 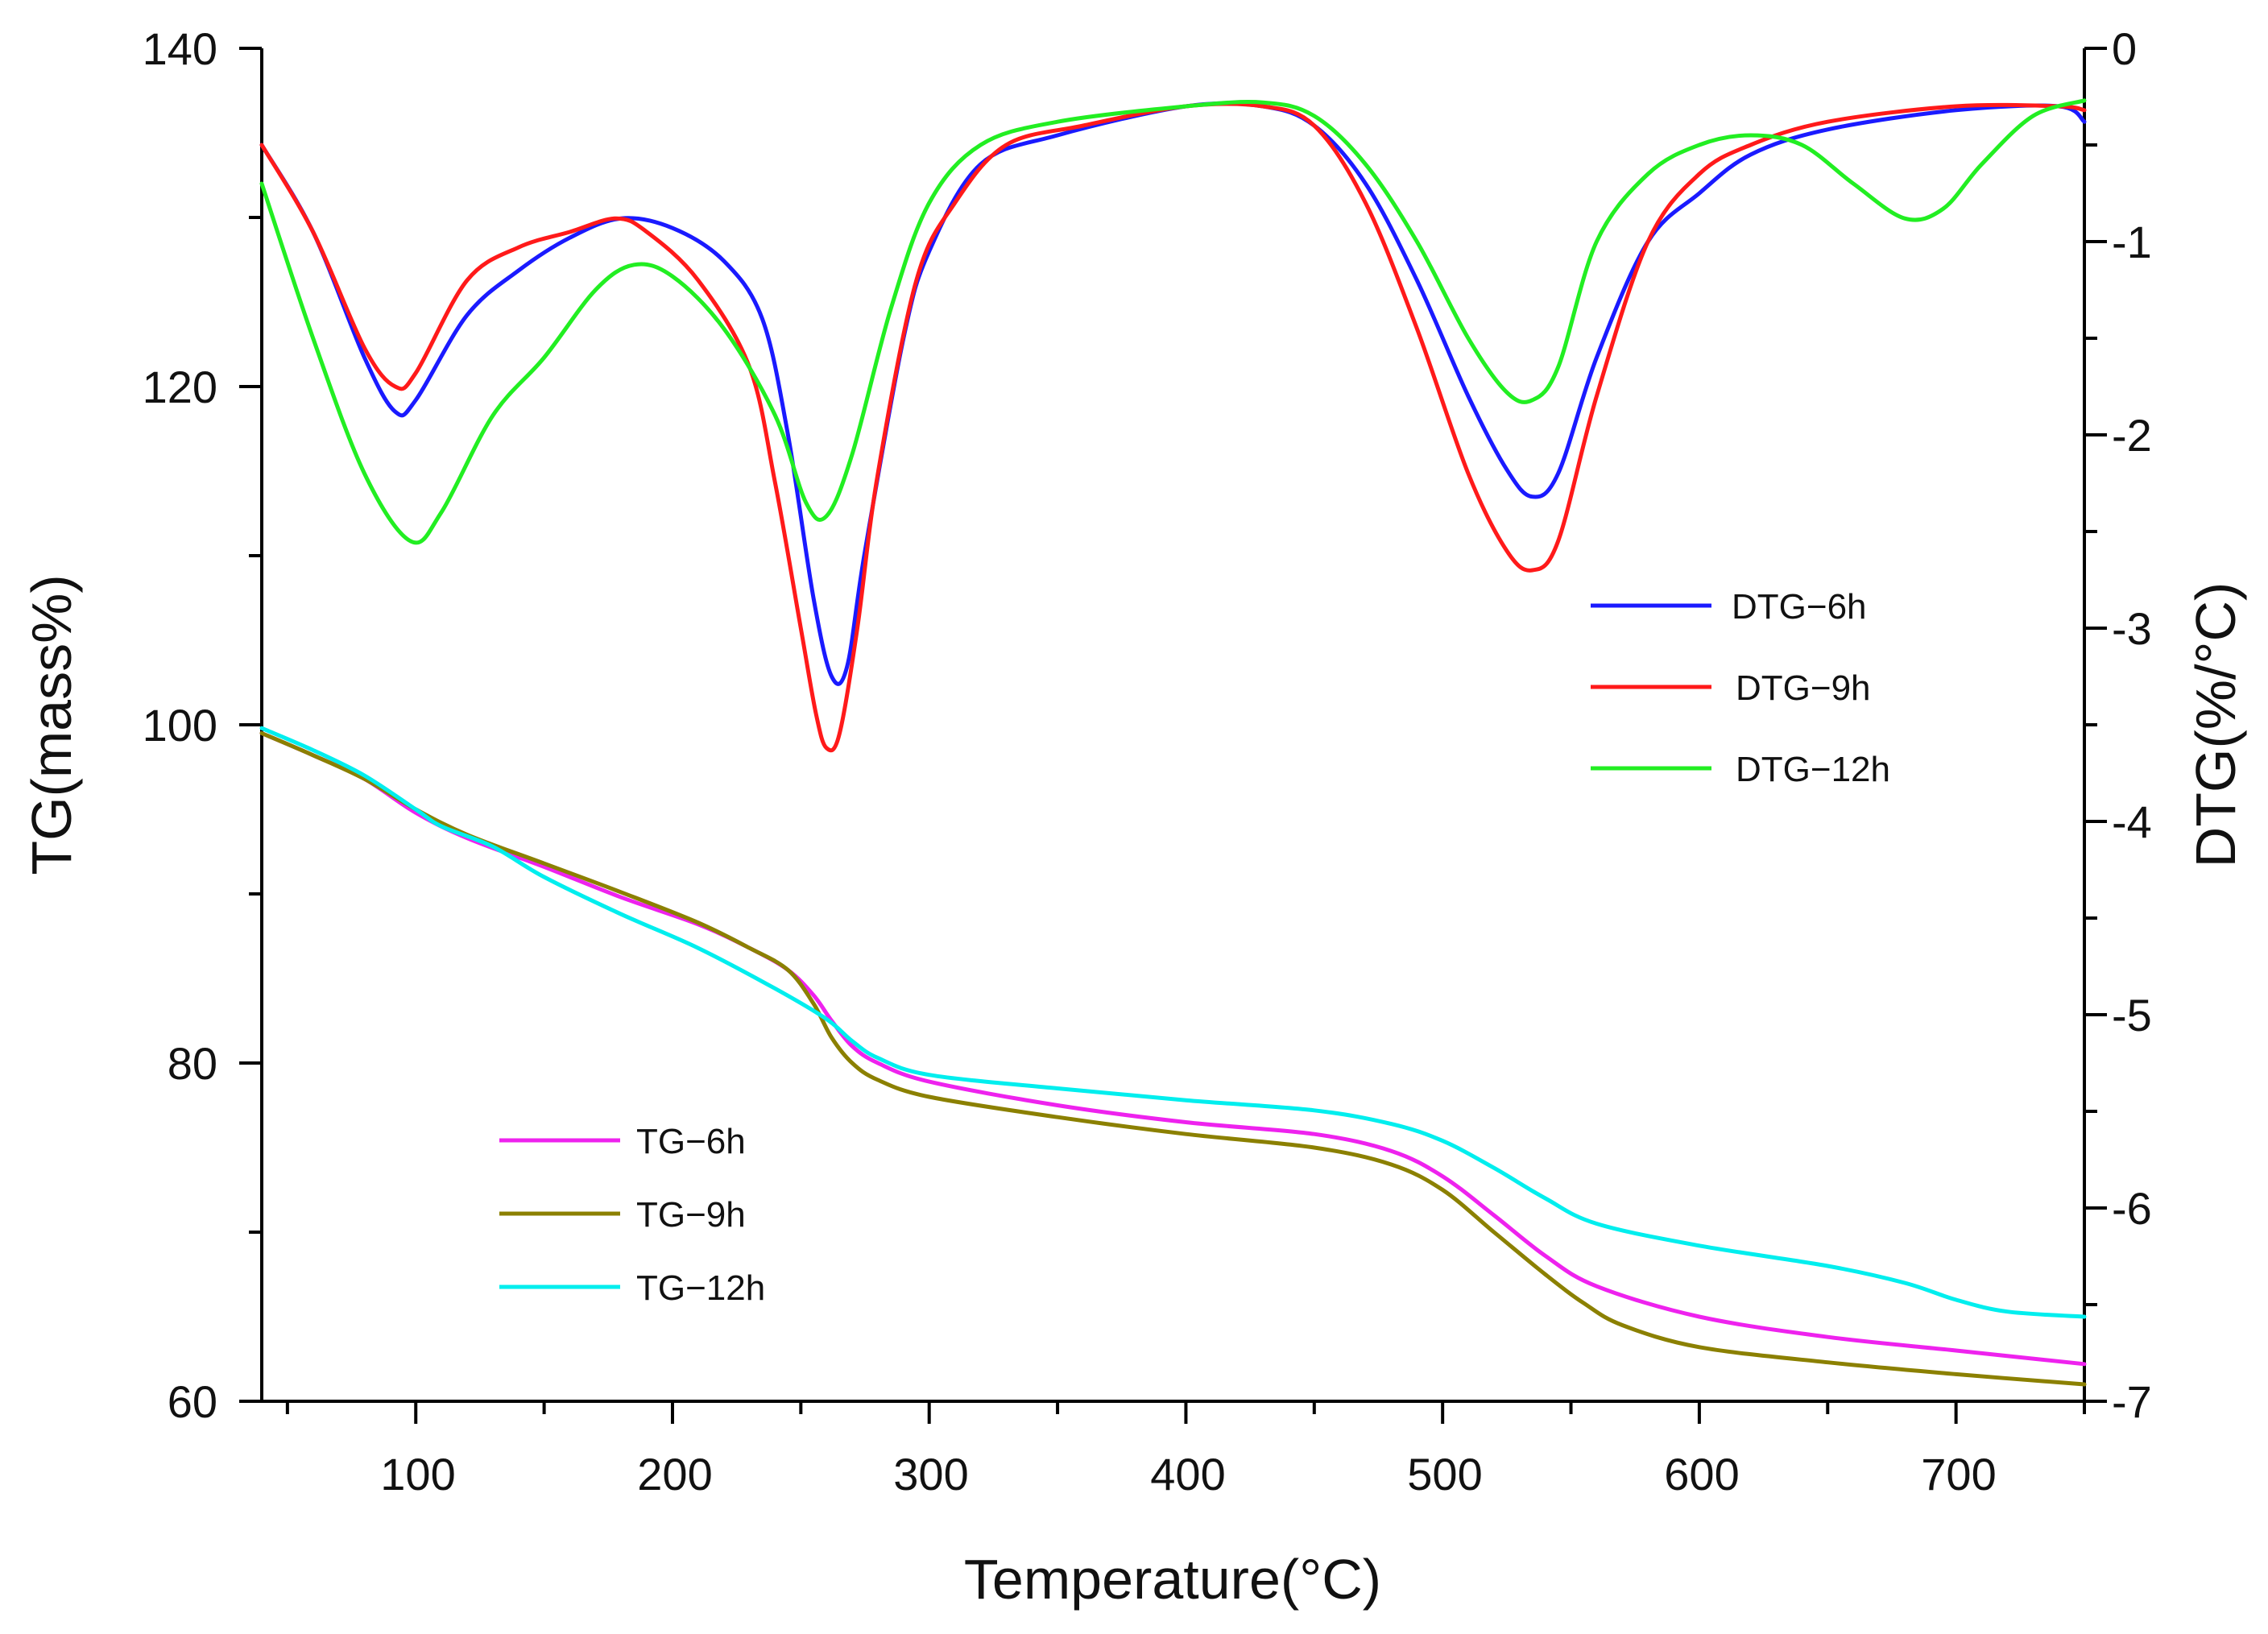 What do you see at coordinates (1958, 1474) in the screenshot?
I see `x-tick-label: 700` at bounding box center [1958, 1474].